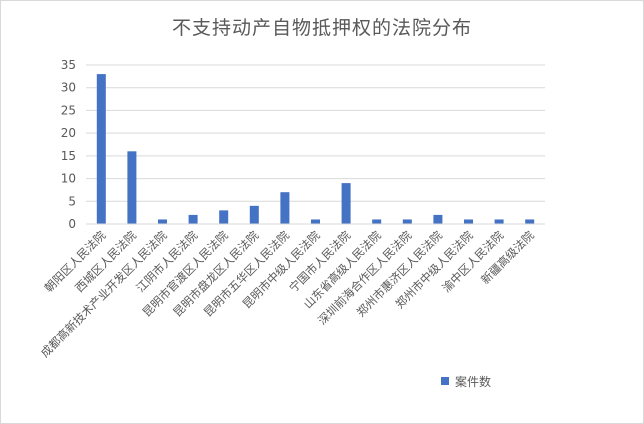  Describe the element at coordinates (473, 381) in the screenshot. I see `legend-label: 案件数` at that location.